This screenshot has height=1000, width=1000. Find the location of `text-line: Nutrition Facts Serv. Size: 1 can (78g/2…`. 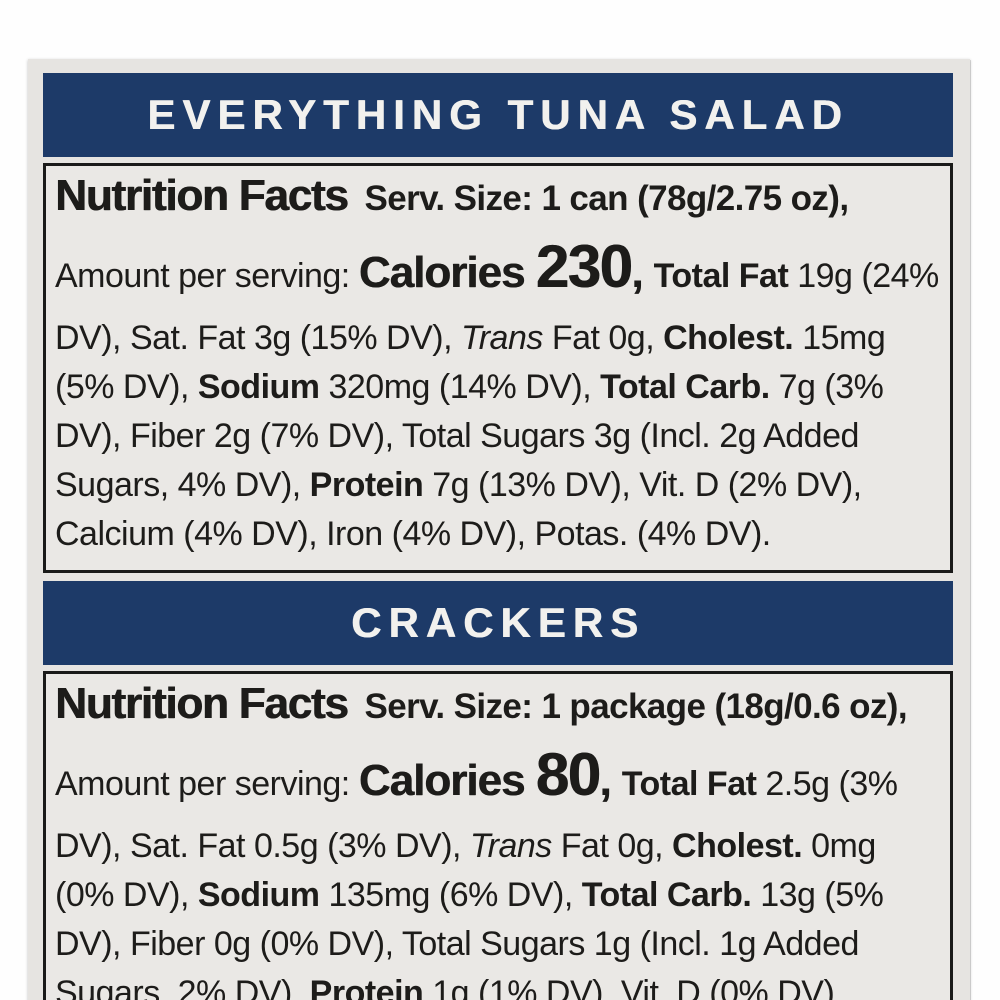

text-line: Nutrition Facts Serv. Size: 1 can (78g/2… is located at coordinates (499, 201).